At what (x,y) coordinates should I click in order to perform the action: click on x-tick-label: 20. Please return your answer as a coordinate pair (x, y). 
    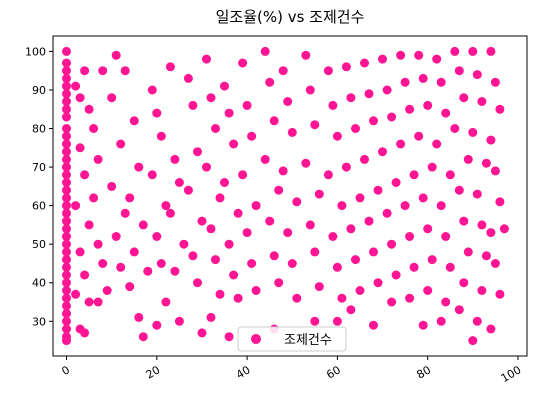
    Looking at the image, I should click on (153, 372).